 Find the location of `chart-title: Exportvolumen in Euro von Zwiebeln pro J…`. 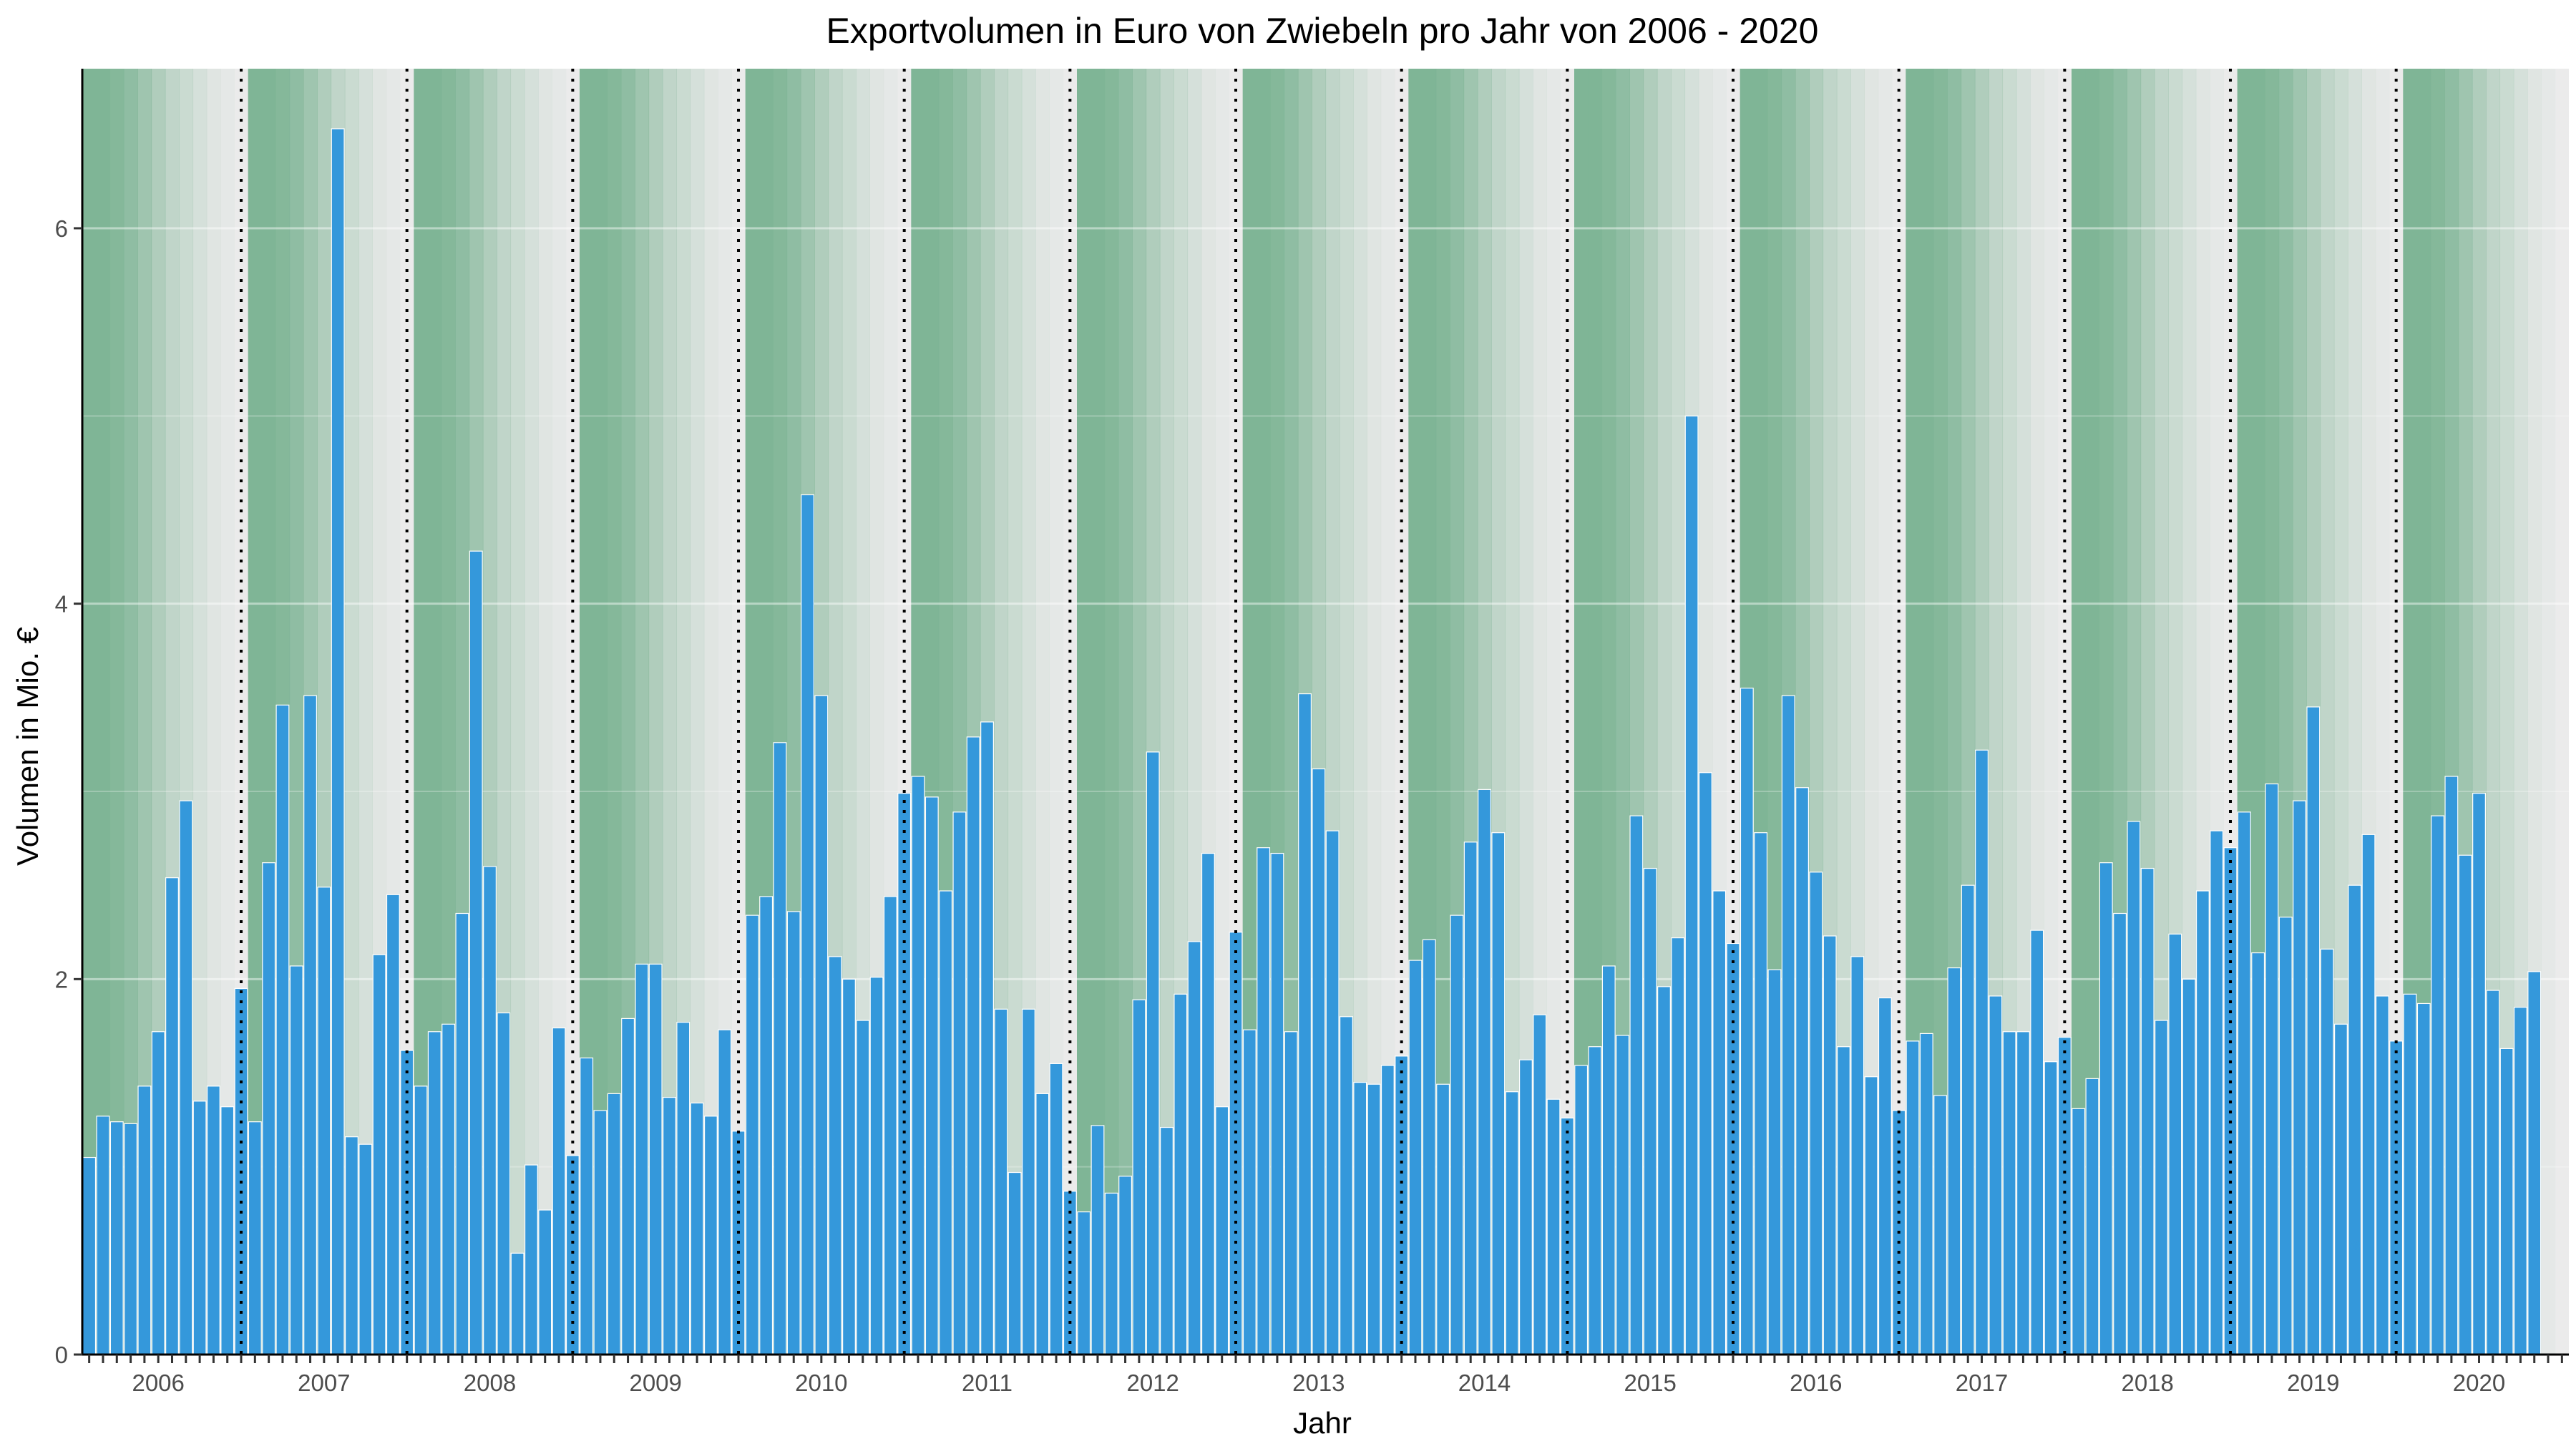

chart-title: Exportvolumen in Euro von Zwiebeln pro J… is located at coordinates (1322, 31).